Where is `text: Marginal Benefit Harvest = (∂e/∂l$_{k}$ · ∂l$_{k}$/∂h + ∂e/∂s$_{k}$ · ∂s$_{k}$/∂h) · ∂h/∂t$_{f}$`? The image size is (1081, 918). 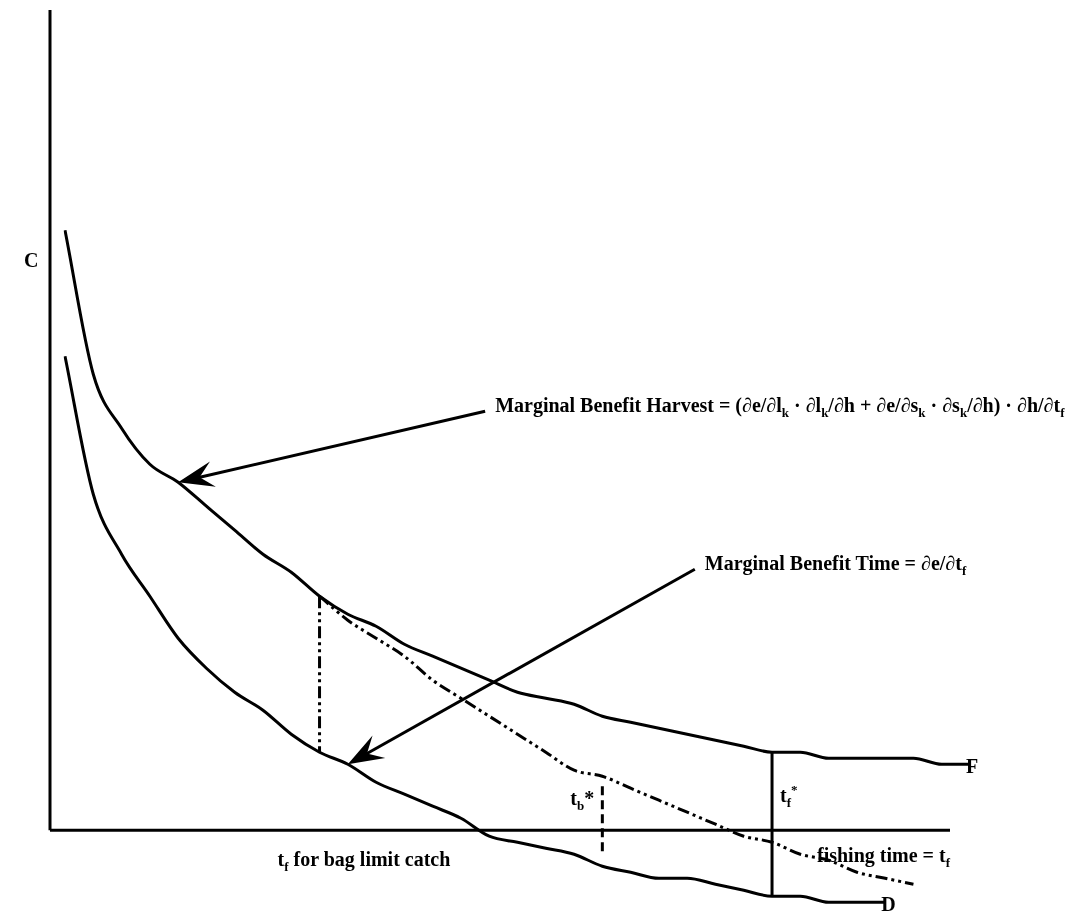
text: Marginal Benefit Harvest = (∂e/∂l$_{k}$ · ∂l$_{k}$/∂h + ∂e/∂s$_{k}$ · ∂s$_{k}$/∂h) · ∂h/∂t$_{f}$ is located at coordinates (780, 407).